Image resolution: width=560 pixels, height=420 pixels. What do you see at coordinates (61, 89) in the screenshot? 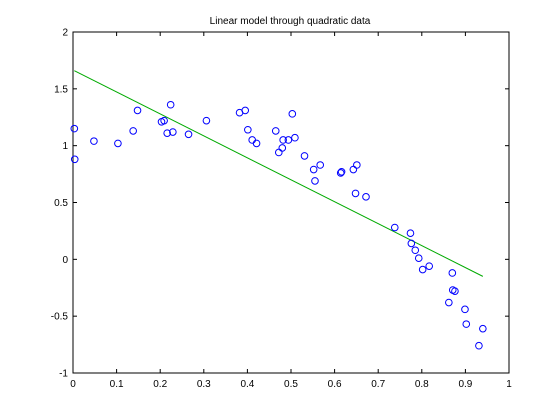
I see `y-tick-label: 1.5` at bounding box center [61, 89].